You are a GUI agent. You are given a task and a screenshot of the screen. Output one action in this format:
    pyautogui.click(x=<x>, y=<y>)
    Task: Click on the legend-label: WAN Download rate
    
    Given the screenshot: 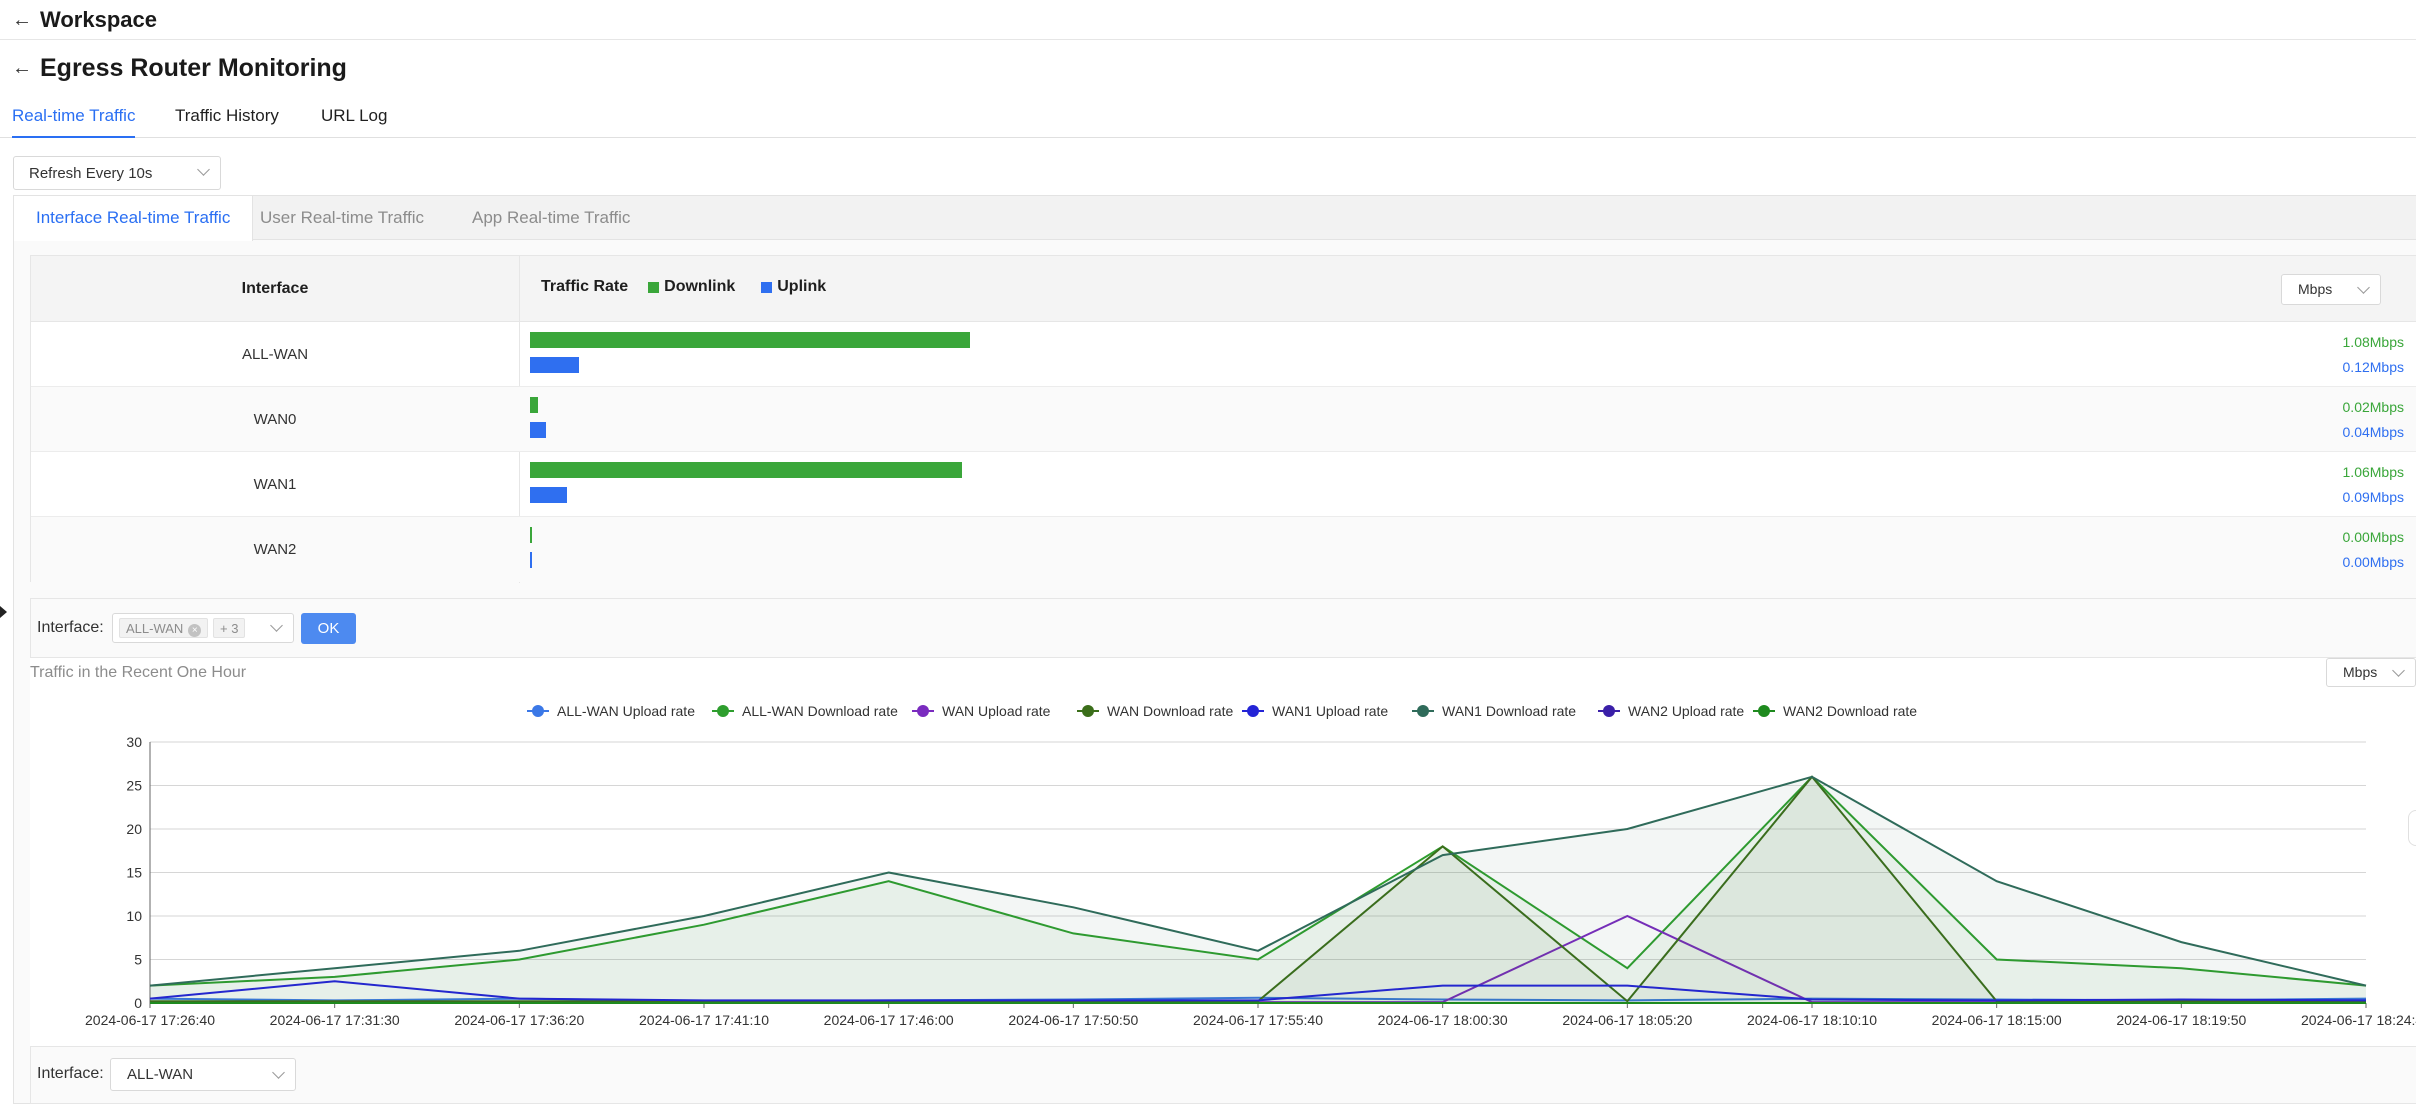 What is the action you would take?
    pyautogui.click(x=1170, y=711)
    